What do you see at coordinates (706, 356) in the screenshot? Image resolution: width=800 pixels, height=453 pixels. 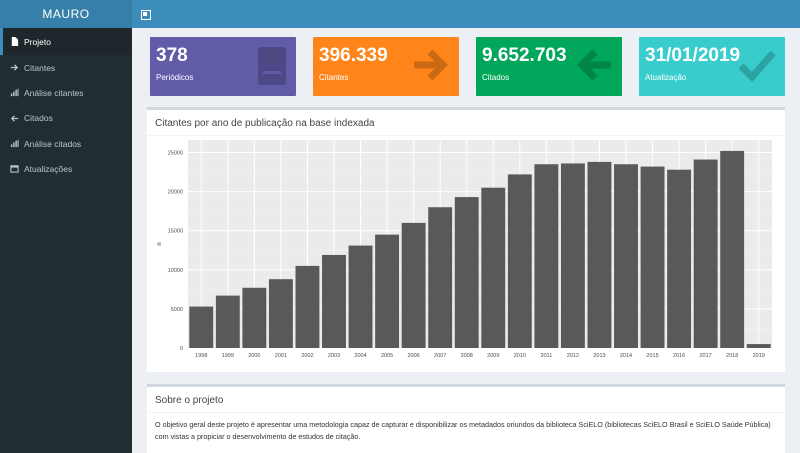 I see `x-tick-label: 2017` at bounding box center [706, 356].